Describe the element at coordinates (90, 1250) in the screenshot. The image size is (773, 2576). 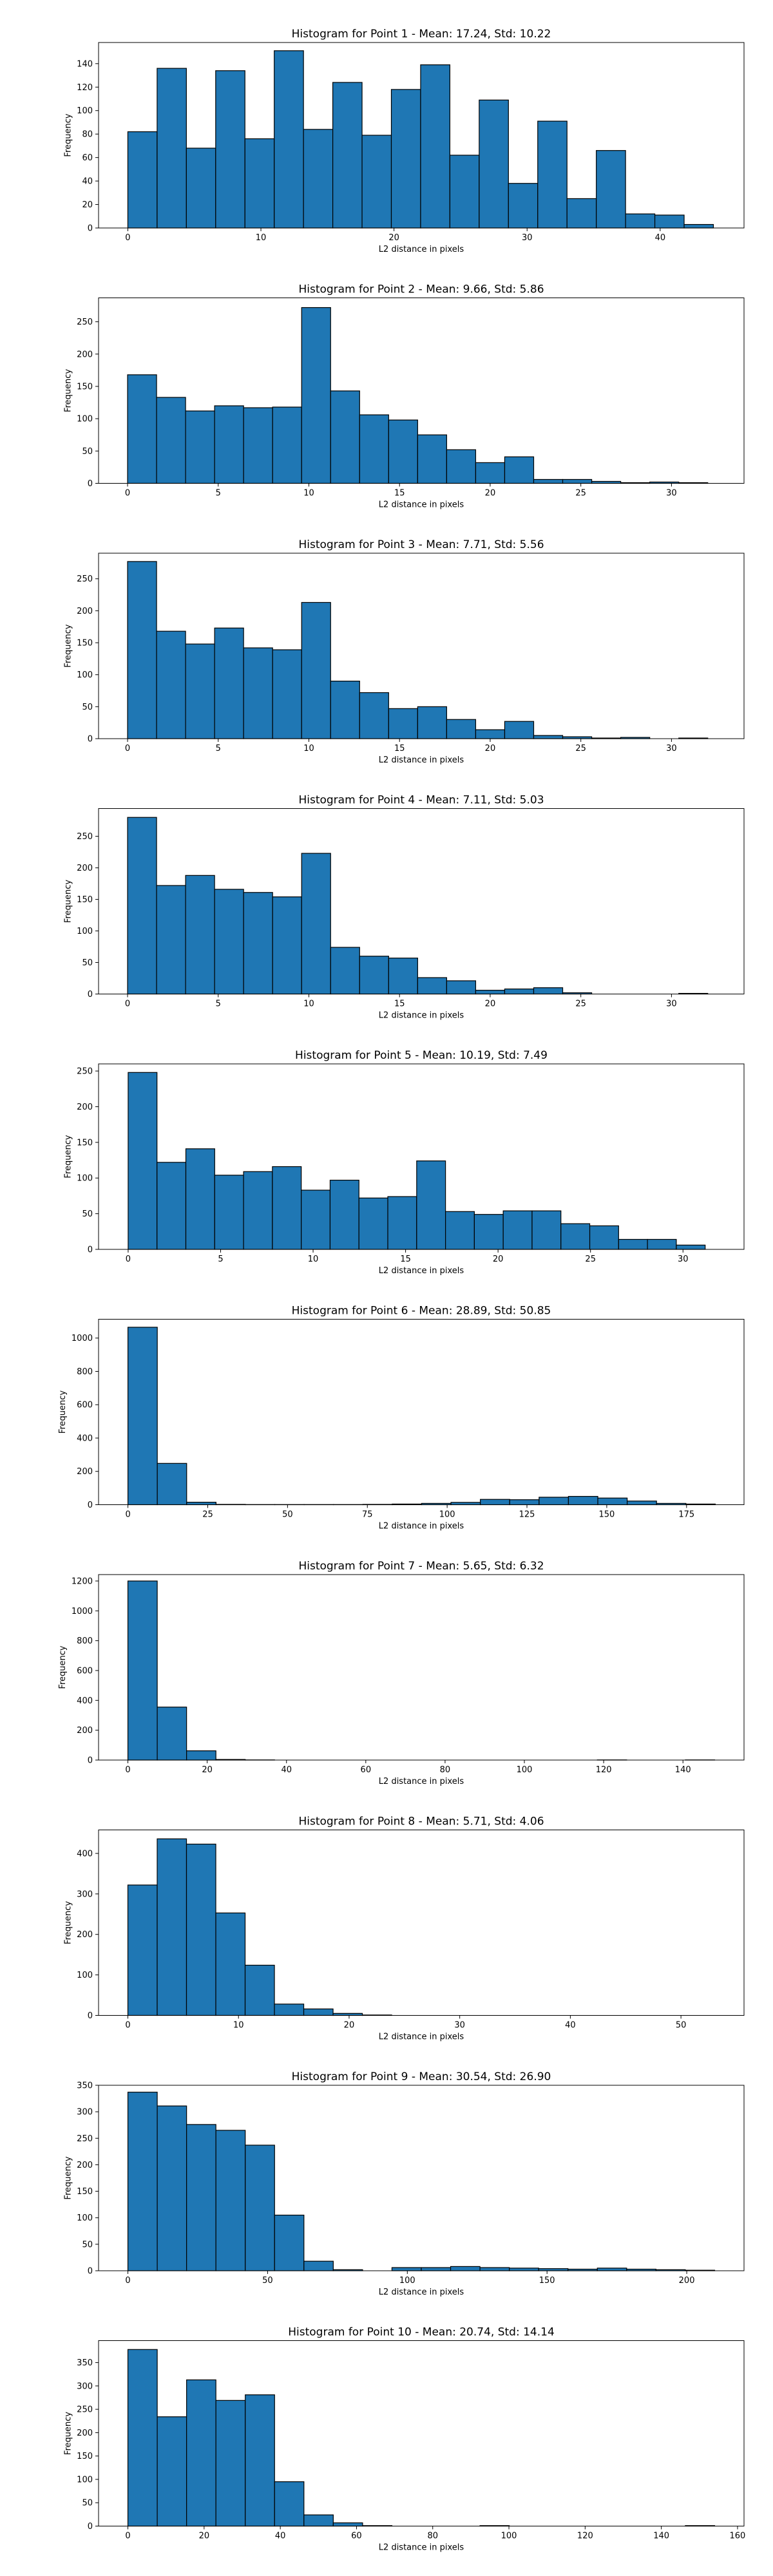
I see `chart-5-ytick-label-1: 0` at that location.